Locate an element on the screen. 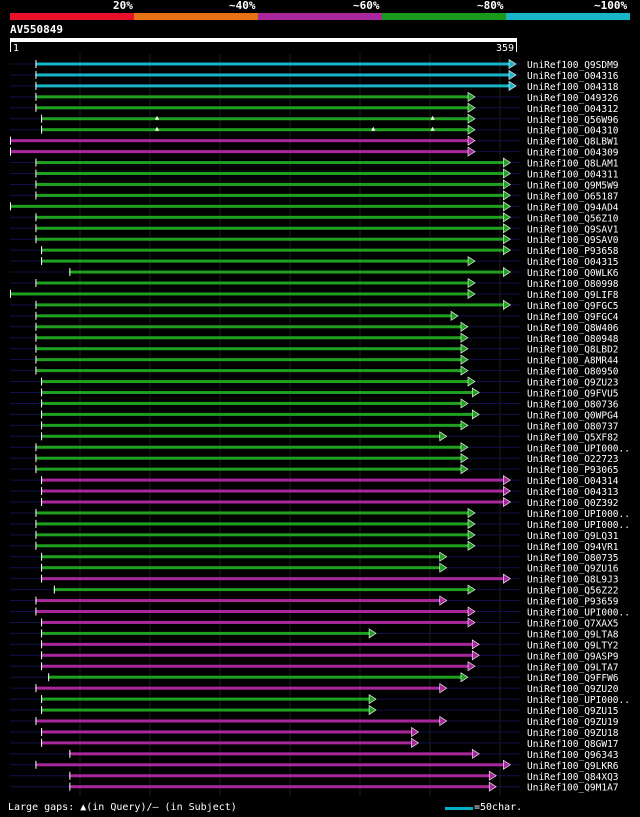  hit-label: UniRef100_Q56Z22 is located at coordinates (573, 591).